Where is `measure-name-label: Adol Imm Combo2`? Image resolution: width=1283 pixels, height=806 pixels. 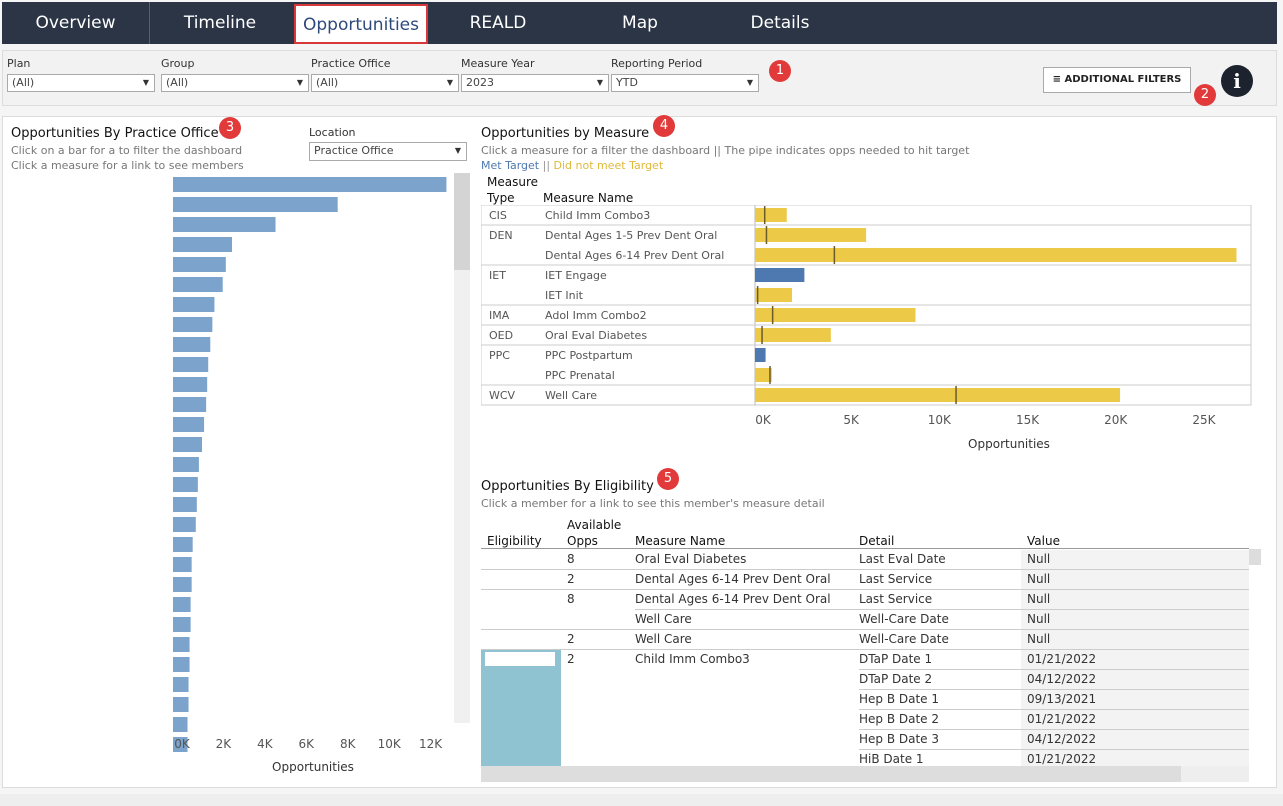 measure-name-label: Adol Imm Combo2 is located at coordinates (596, 315).